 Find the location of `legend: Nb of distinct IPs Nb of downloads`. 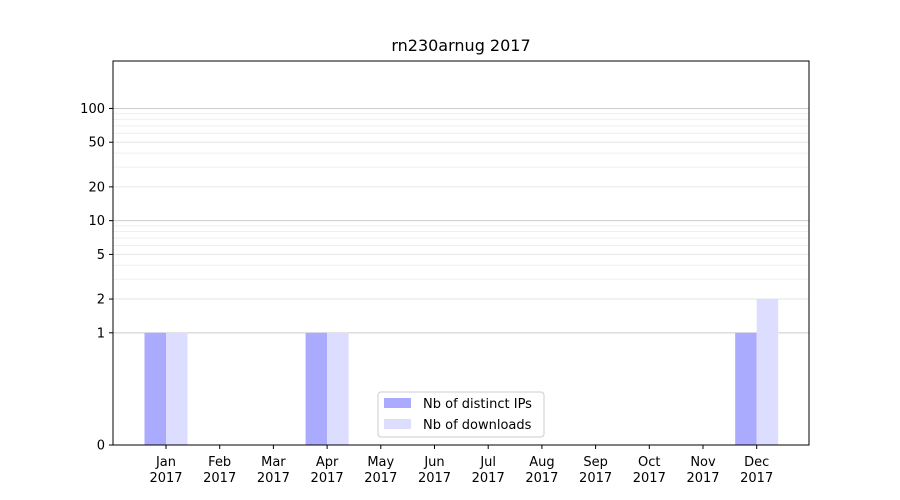

legend: Nb of distinct IPs Nb of downloads is located at coordinates (461, 414).